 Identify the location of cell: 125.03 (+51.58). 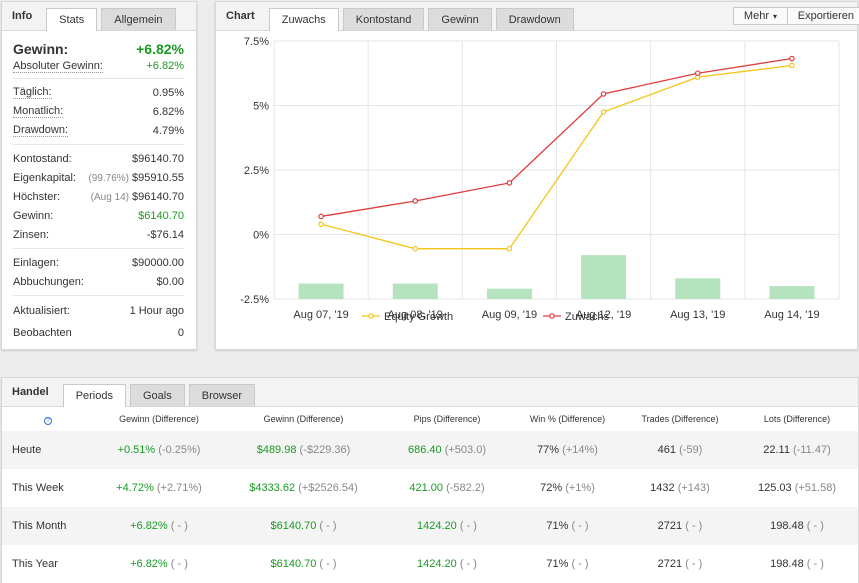
(797, 488).